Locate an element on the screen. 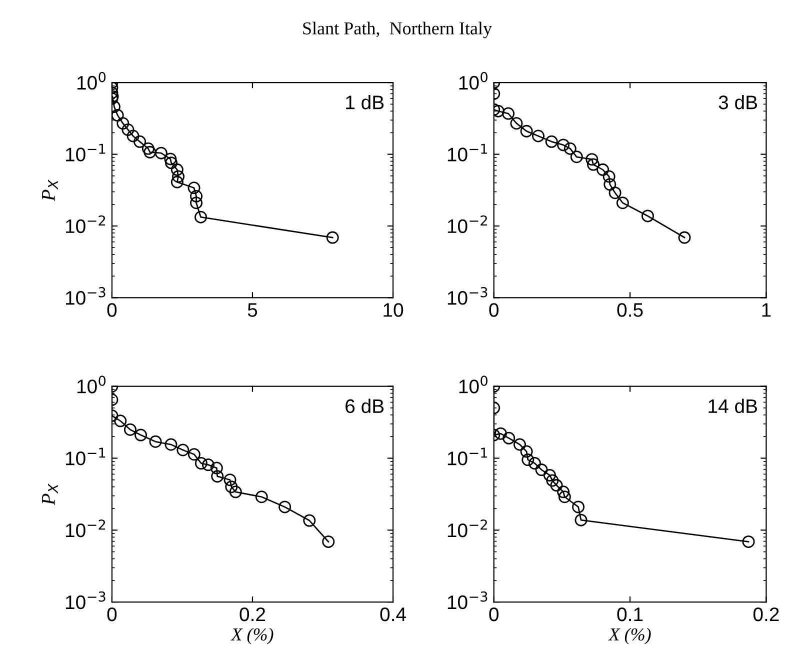  annotation: 6 dB is located at coordinates (365, 406).